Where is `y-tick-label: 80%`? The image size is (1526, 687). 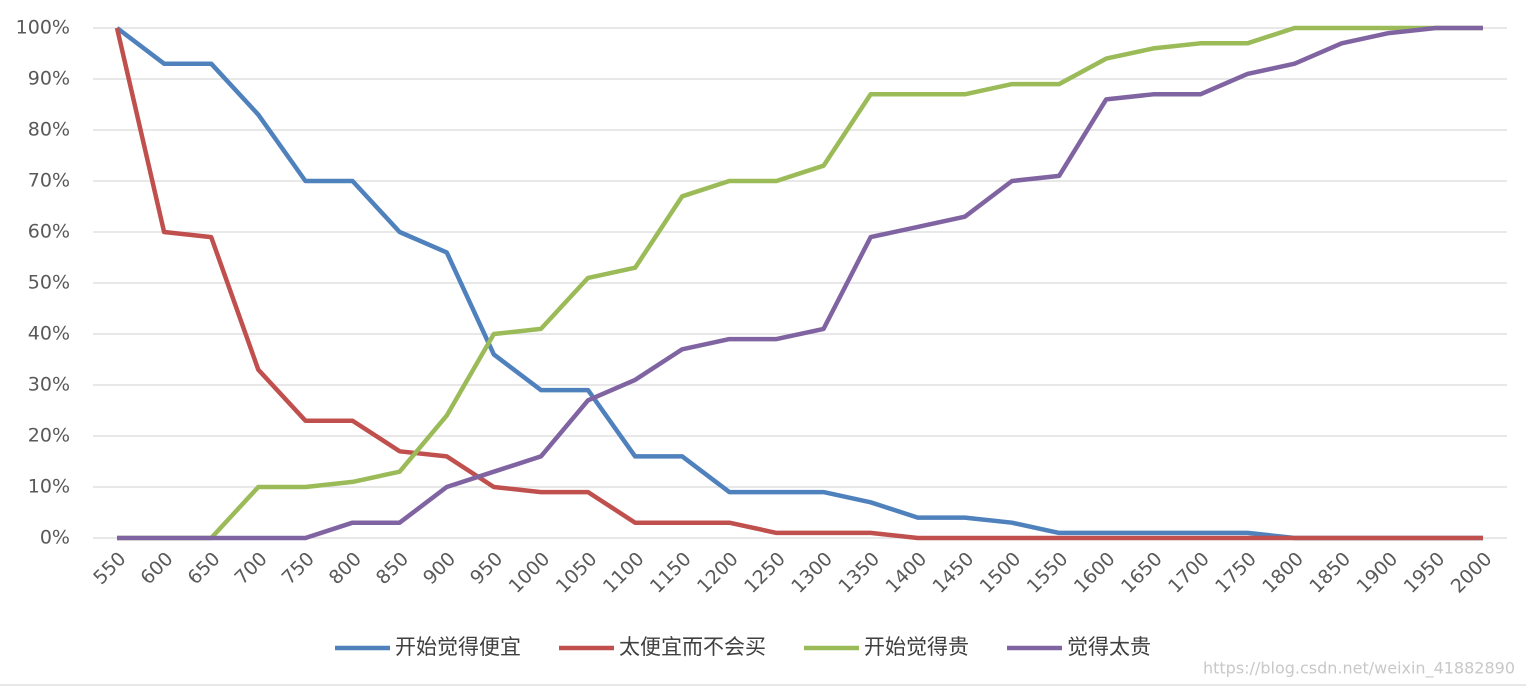
y-tick-label: 80% is located at coordinates (49, 130).